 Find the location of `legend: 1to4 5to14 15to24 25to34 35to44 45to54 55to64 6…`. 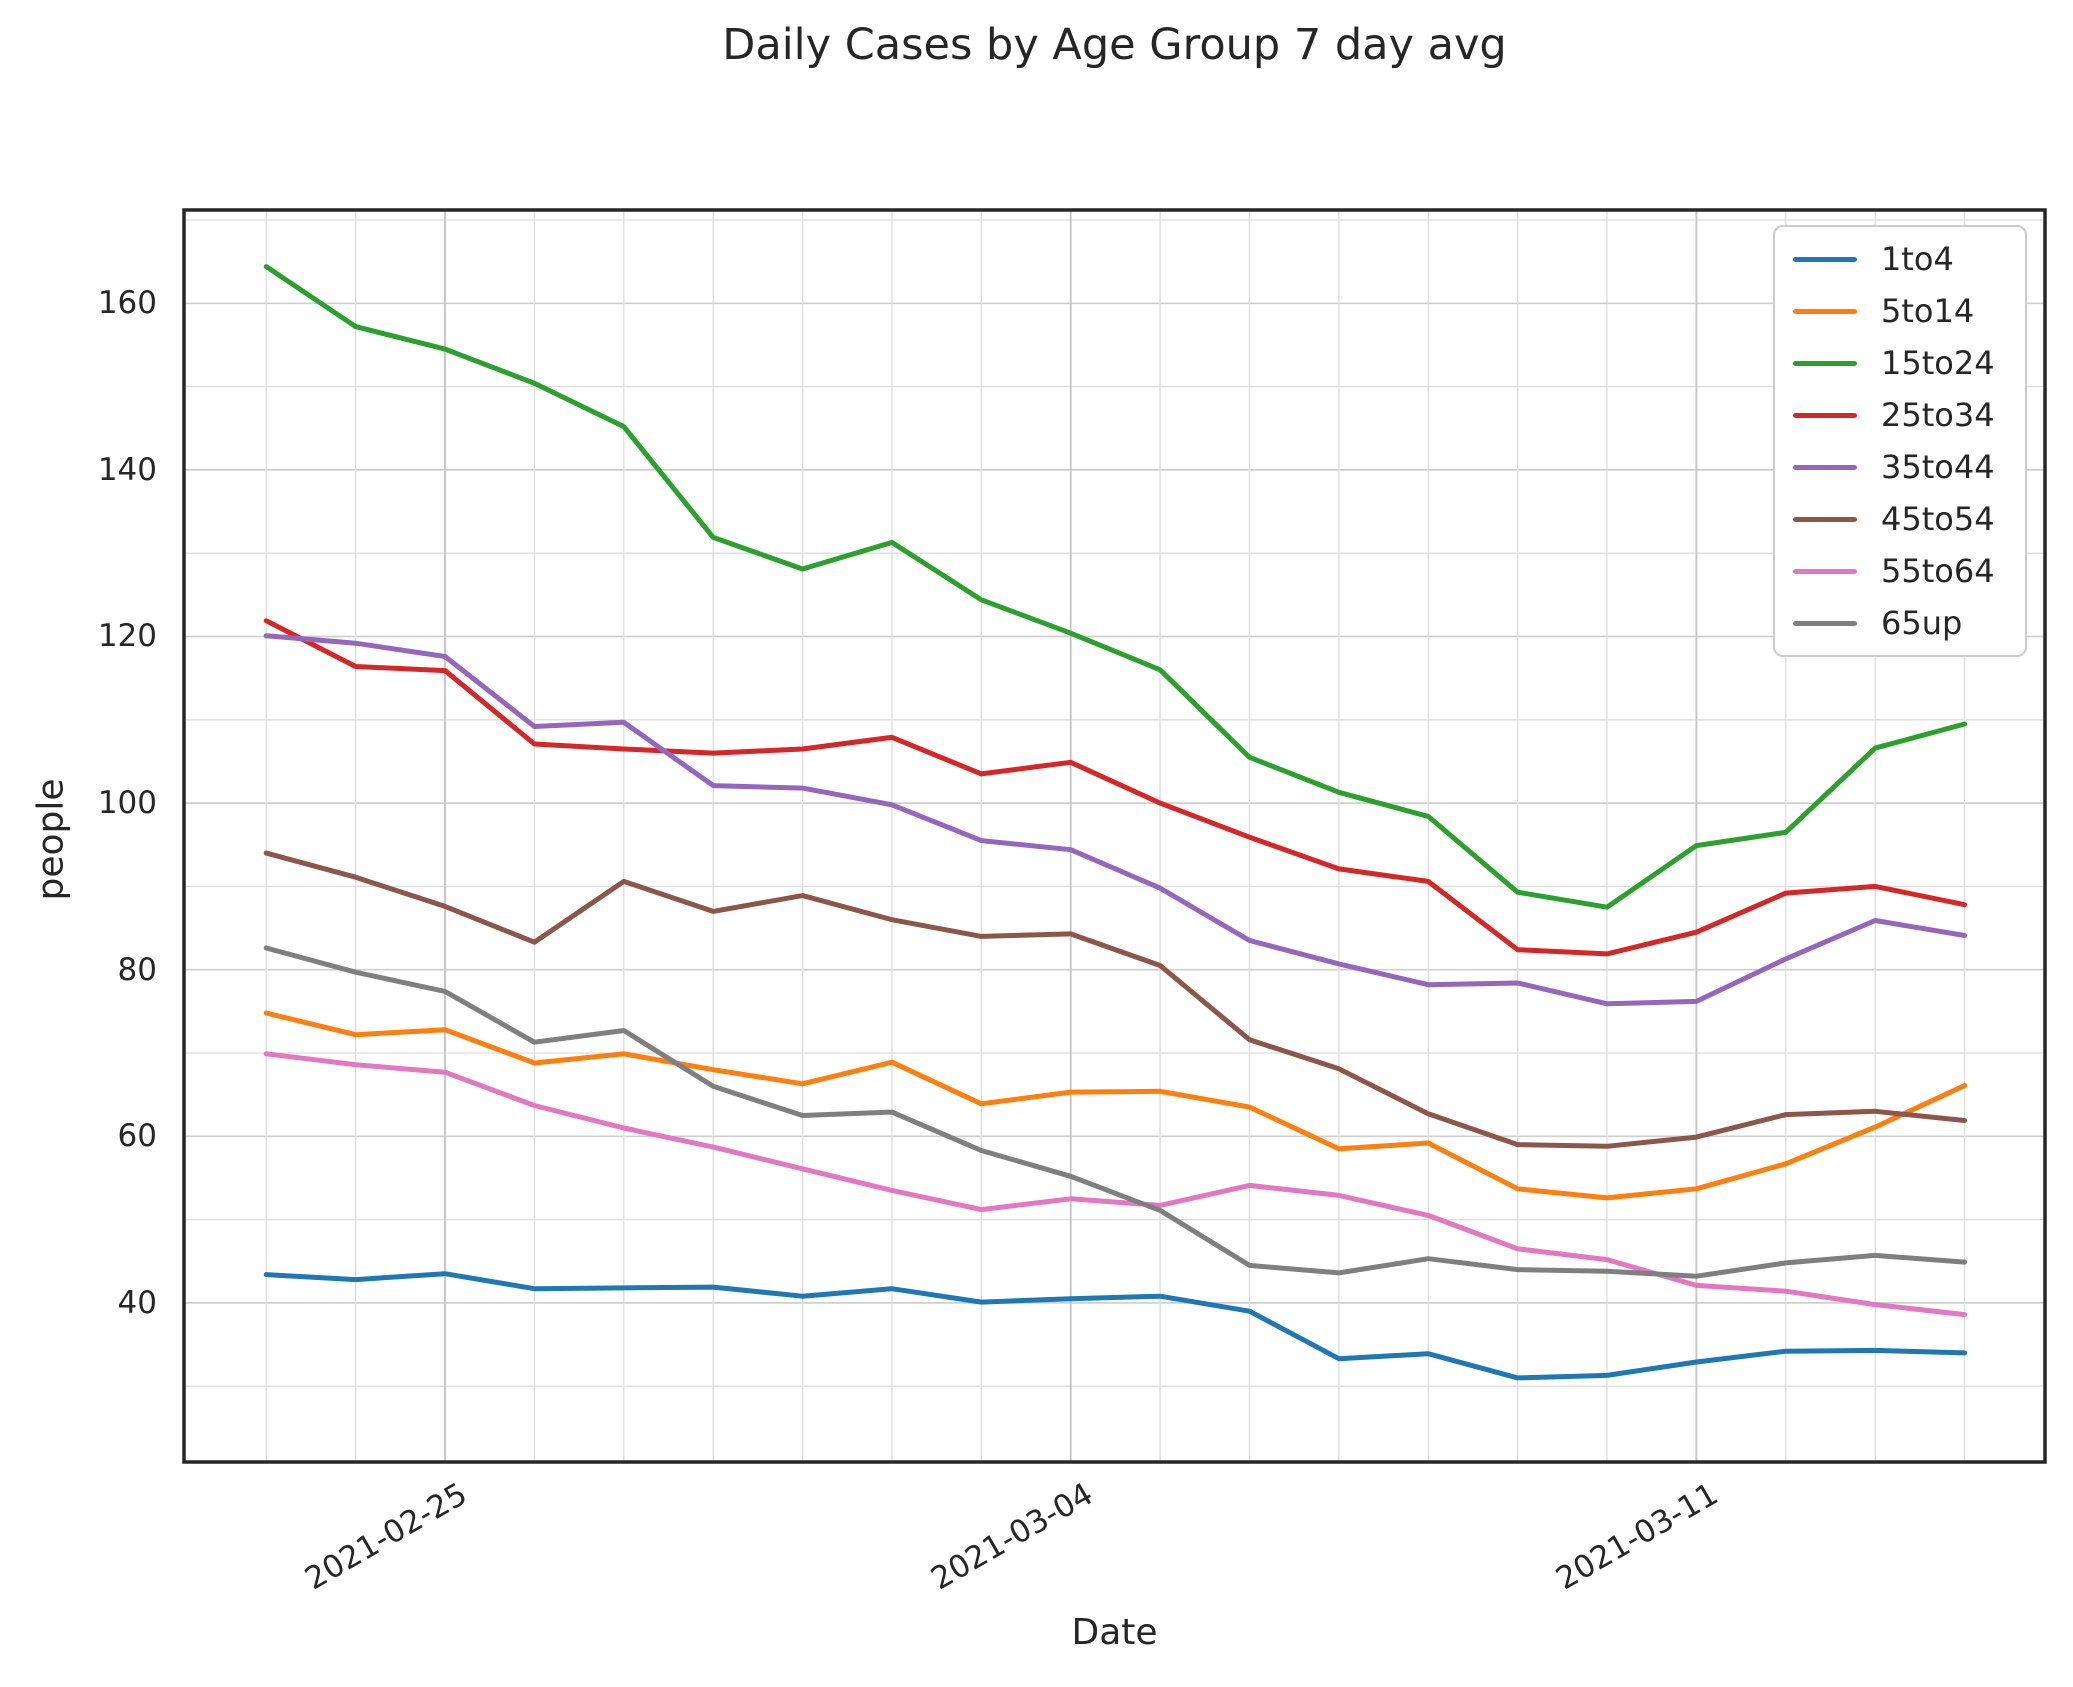

legend: 1to4 5to14 15to24 25to34 35to44 45to54 55to64 6… is located at coordinates (1900, 441).